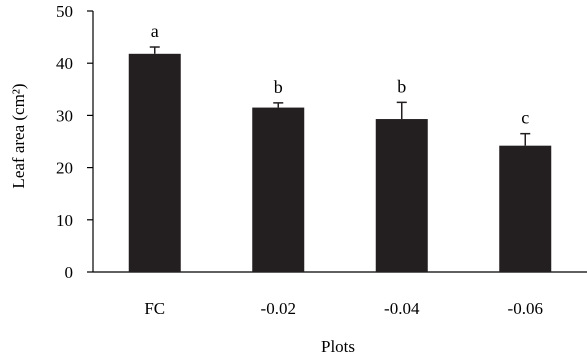 The image size is (587, 361). I want to click on y-tick-label: 20, so click(64, 168).